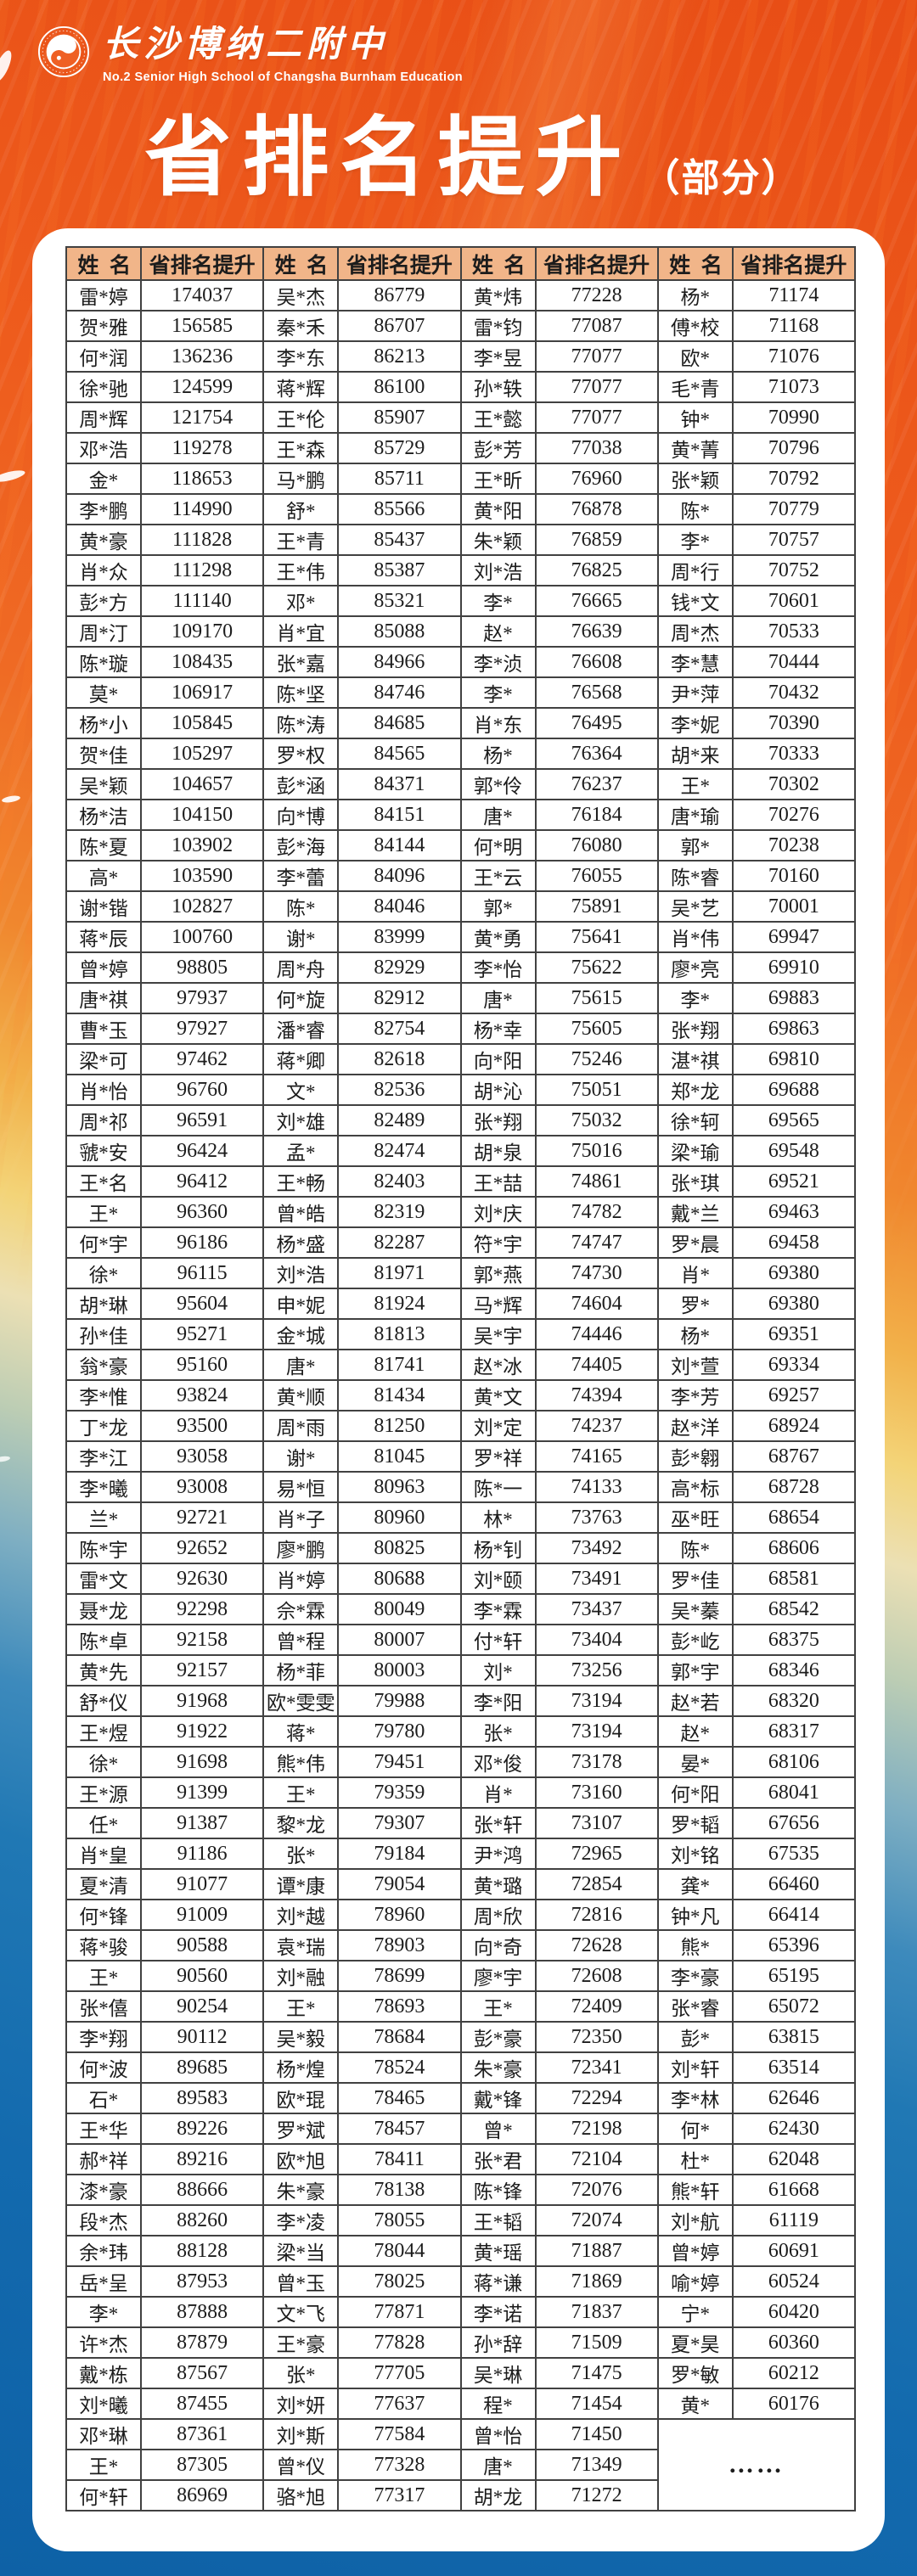 The height and width of the screenshot is (2576, 917). I want to click on student-name-cell: 刘*航, so click(695, 2220).